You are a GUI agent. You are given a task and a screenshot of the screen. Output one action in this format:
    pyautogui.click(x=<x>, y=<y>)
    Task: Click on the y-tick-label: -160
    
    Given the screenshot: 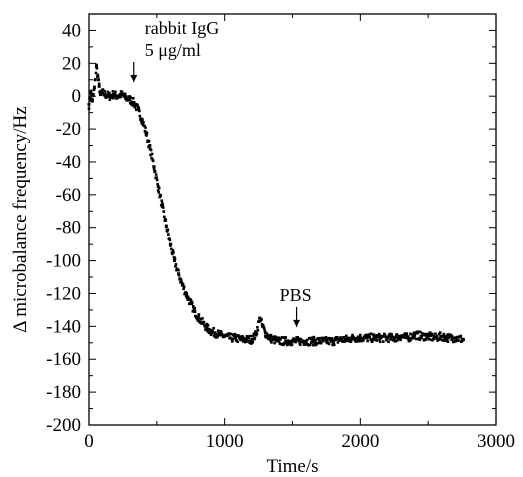 What is the action you would take?
    pyautogui.click(x=63, y=359)
    